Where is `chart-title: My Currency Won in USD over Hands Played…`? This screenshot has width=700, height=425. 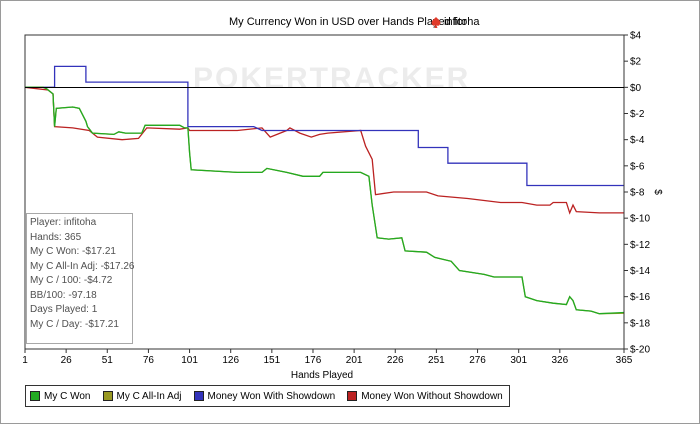 chart-title: My Currency Won in USD over Hands Played… is located at coordinates (348, 22).